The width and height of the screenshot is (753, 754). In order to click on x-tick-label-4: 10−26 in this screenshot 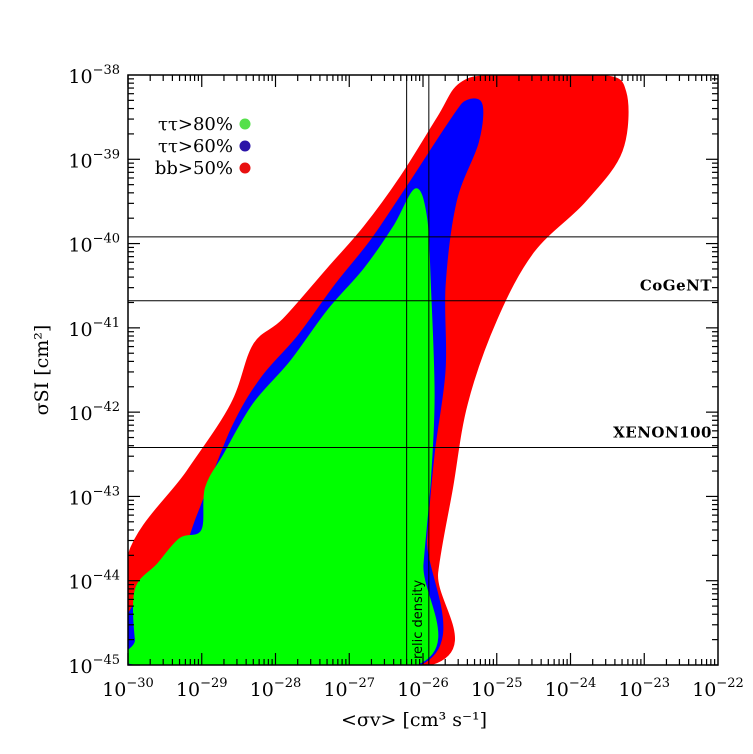, I will do `click(423, 688)`.